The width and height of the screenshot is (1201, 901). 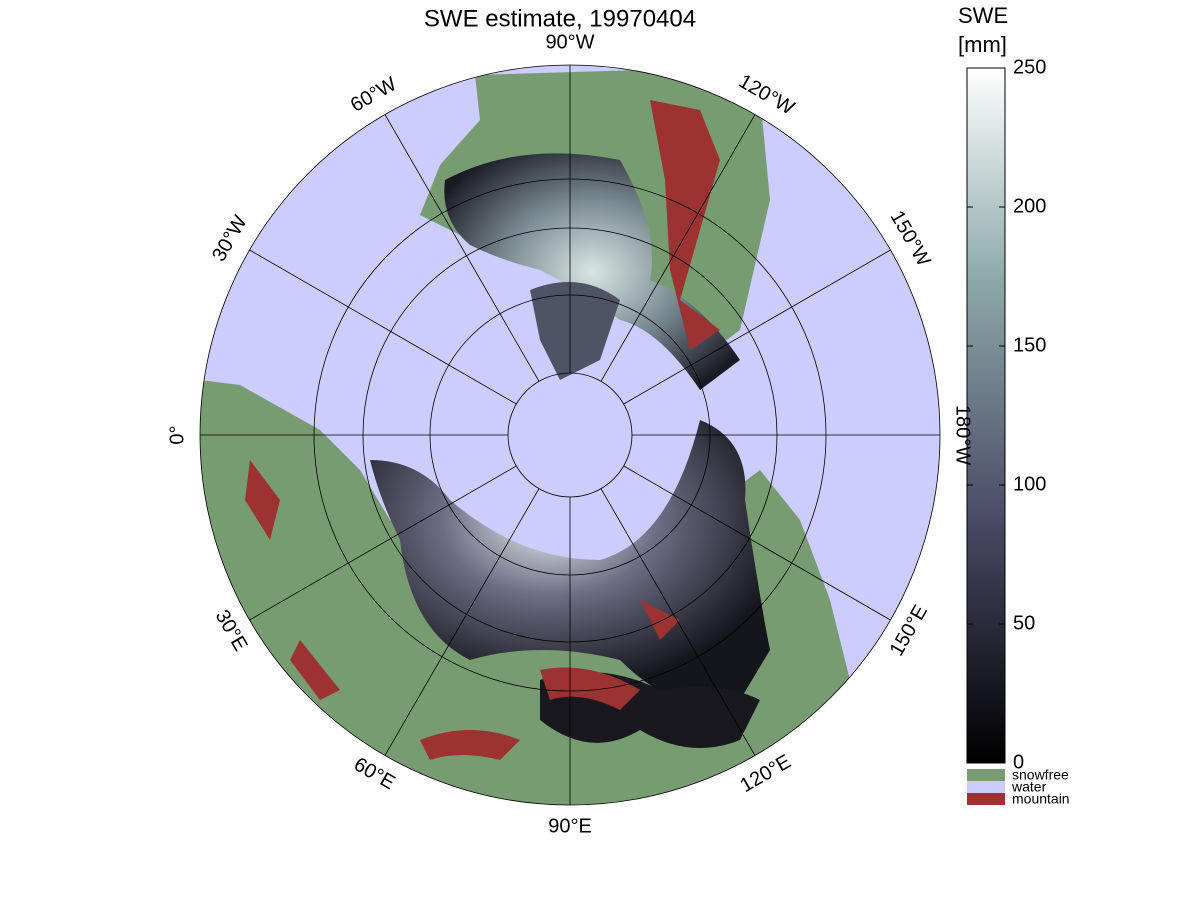 What do you see at coordinates (569, 42) in the screenshot?
I see `meridian-label: 90°W` at bounding box center [569, 42].